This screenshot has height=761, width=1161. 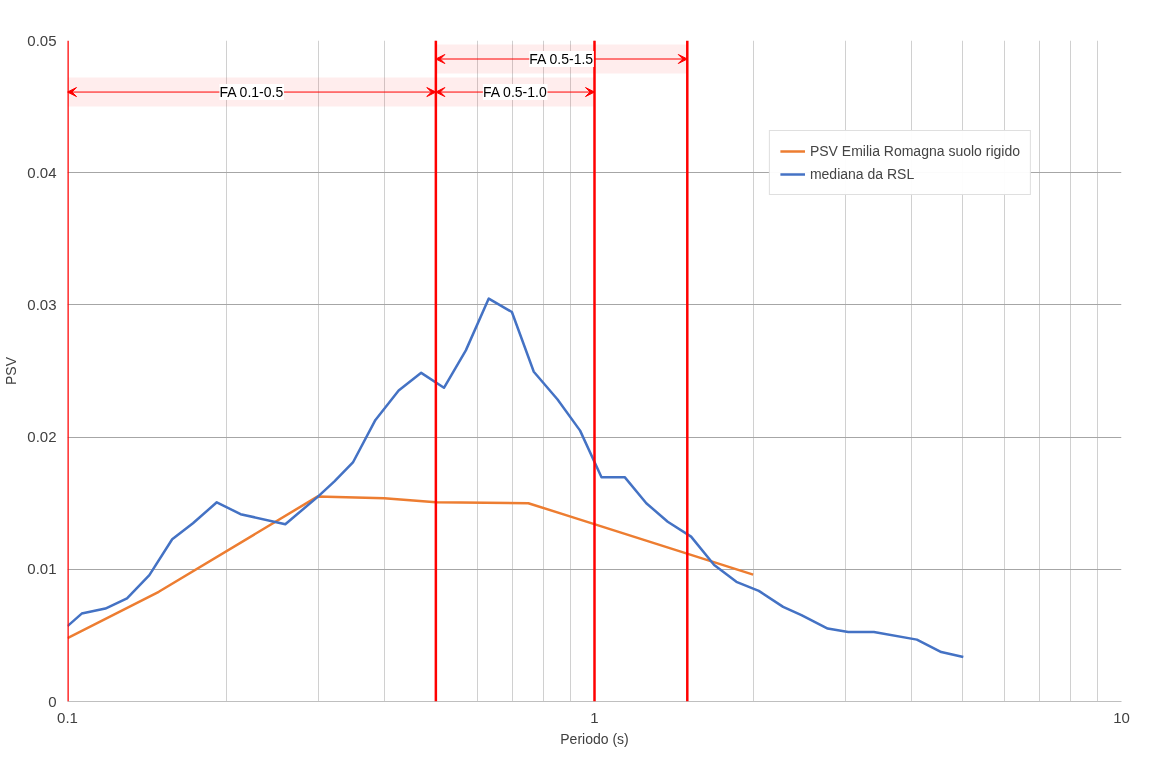 What do you see at coordinates (52, 701) in the screenshot?
I see `y-tick-label: 0` at bounding box center [52, 701].